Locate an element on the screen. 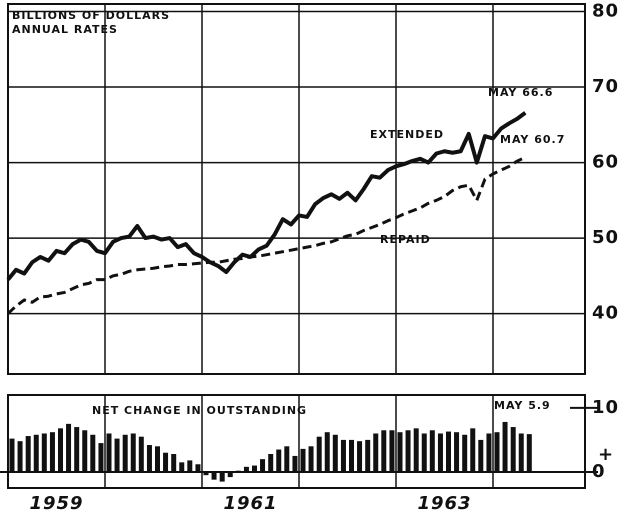 The image size is (618, 516). x-tick-label: 1959 is located at coordinates (56, 503).